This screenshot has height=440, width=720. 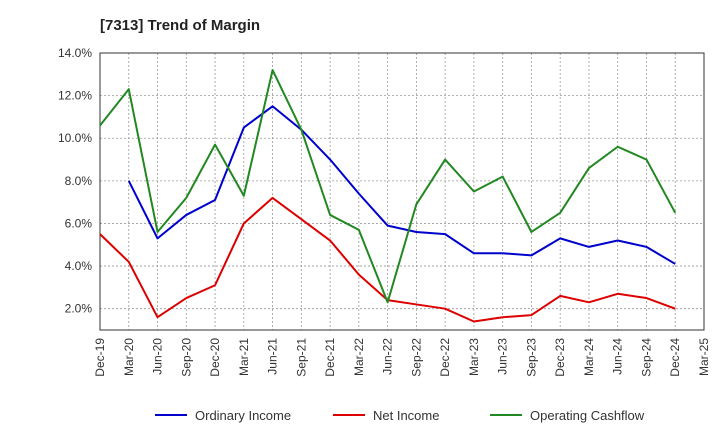 What do you see at coordinates (388, 356) in the screenshot?
I see `x-tick-label: Jun-22` at bounding box center [388, 356].